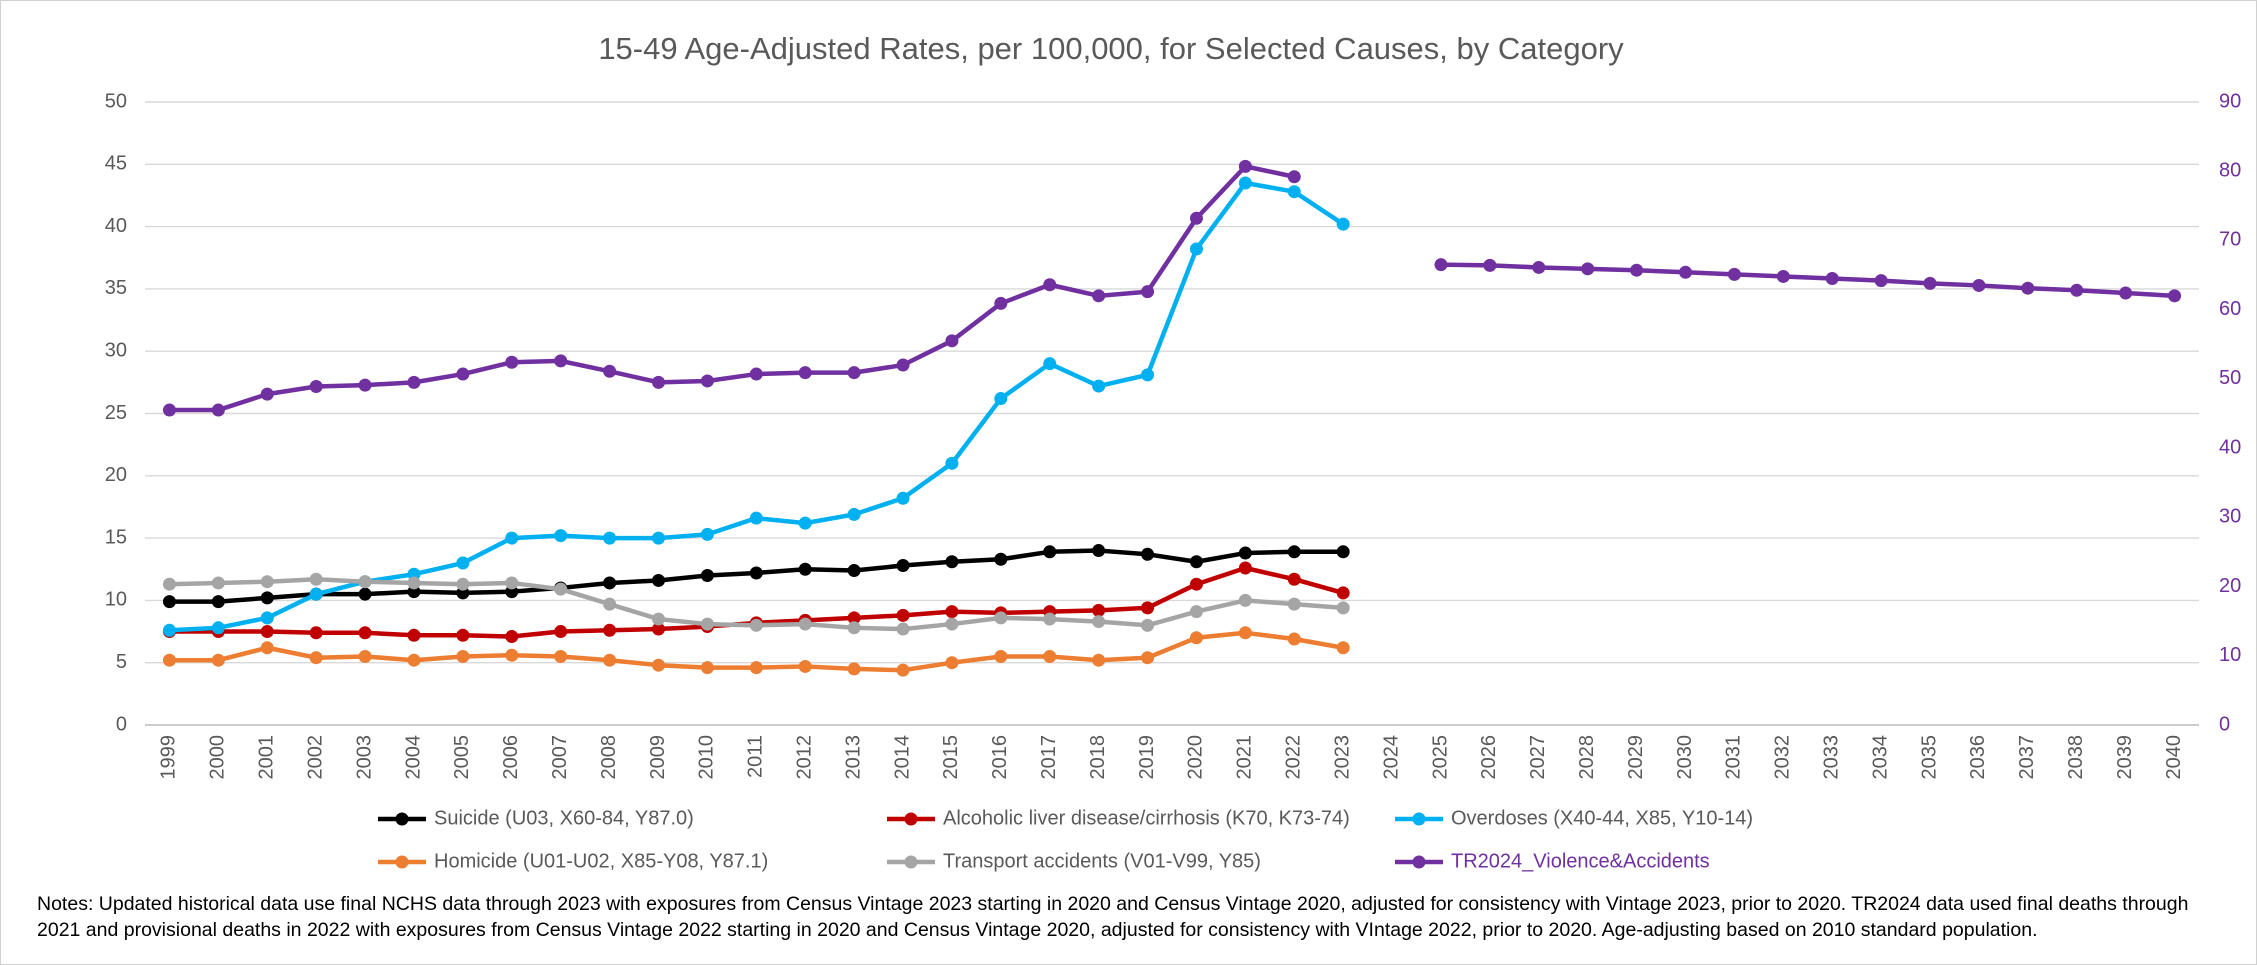  Describe the element at coordinates (2230, 171) in the screenshot. I see `y2-tick-label: 80` at that location.